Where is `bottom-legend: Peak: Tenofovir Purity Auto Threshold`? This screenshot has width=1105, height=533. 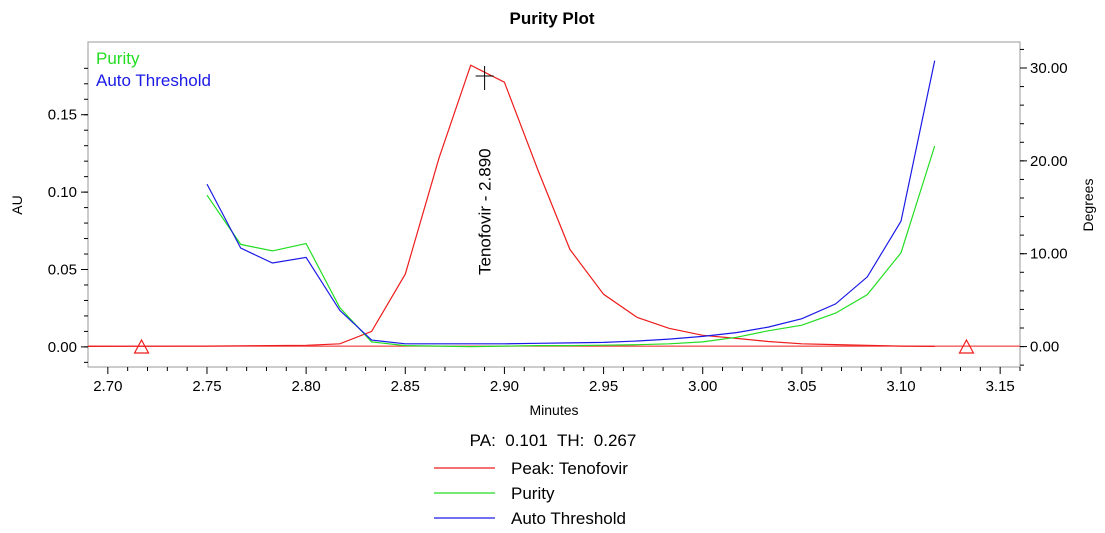 bottom-legend: Peak: Tenofovir Purity Auto Threshold is located at coordinates (531, 493).